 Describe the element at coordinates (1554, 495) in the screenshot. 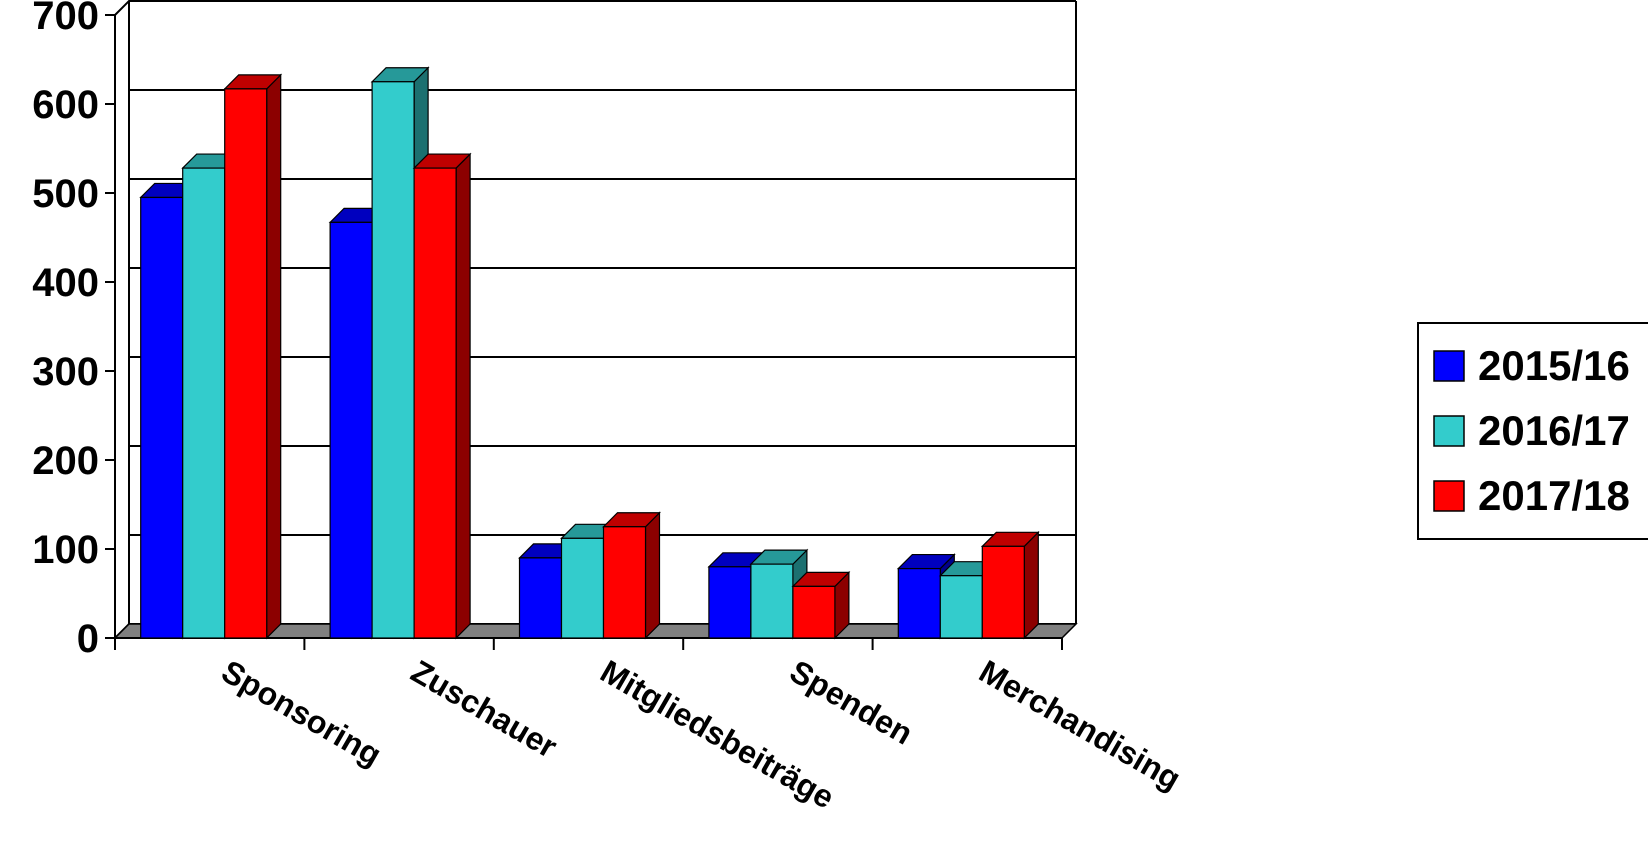

I see `legend-label: 2017/18` at that location.